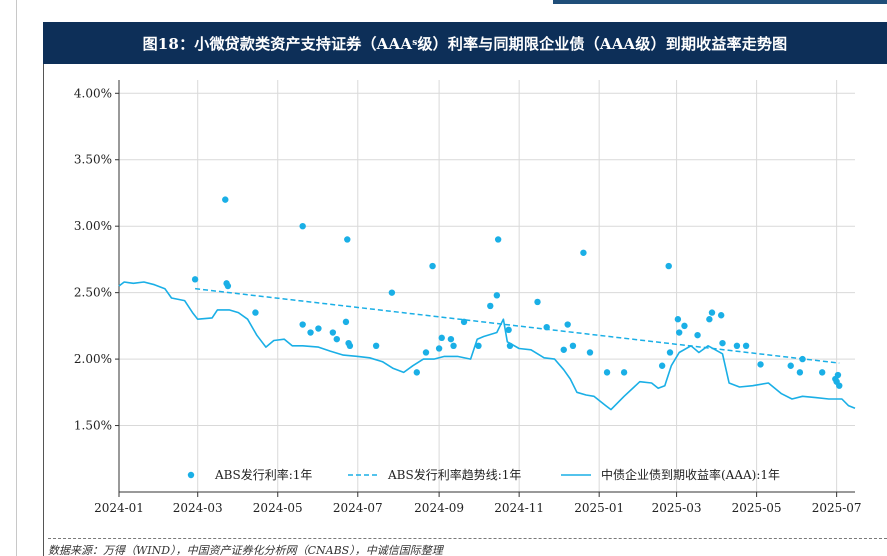 The image size is (887, 556). What do you see at coordinates (16, 278) in the screenshot?
I see `page-left-rule` at bounding box center [16, 278].